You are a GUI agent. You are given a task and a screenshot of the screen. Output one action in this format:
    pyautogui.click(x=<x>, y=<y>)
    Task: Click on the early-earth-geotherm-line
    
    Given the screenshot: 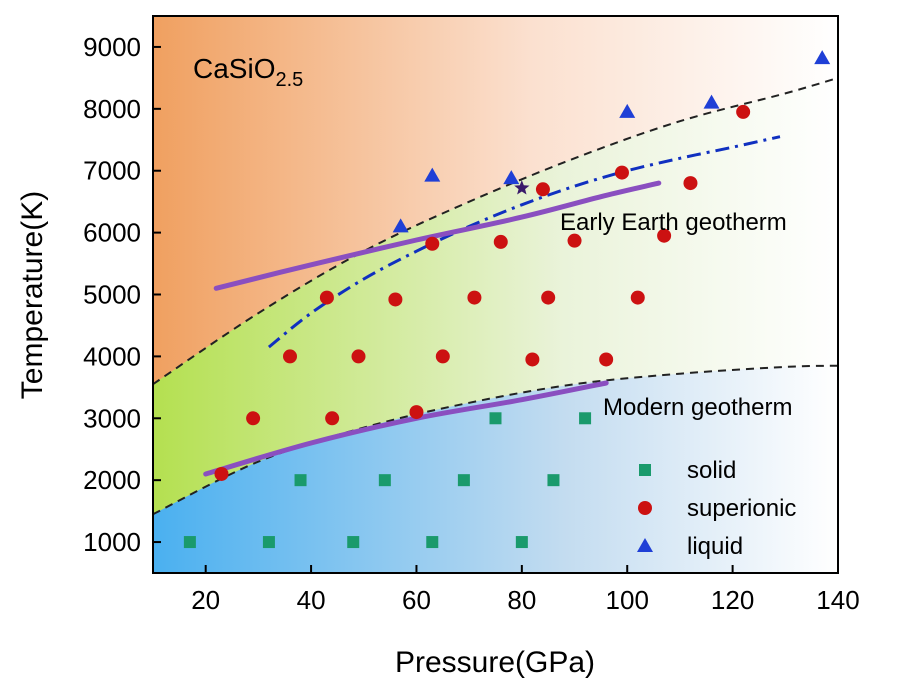 What is the action you would take?
    pyautogui.click(x=437, y=235)
    